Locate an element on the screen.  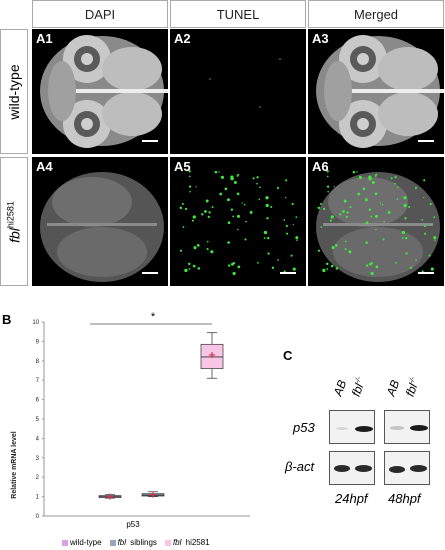
row-label-wild-type: wild-type is located at coordinates (14, 91).